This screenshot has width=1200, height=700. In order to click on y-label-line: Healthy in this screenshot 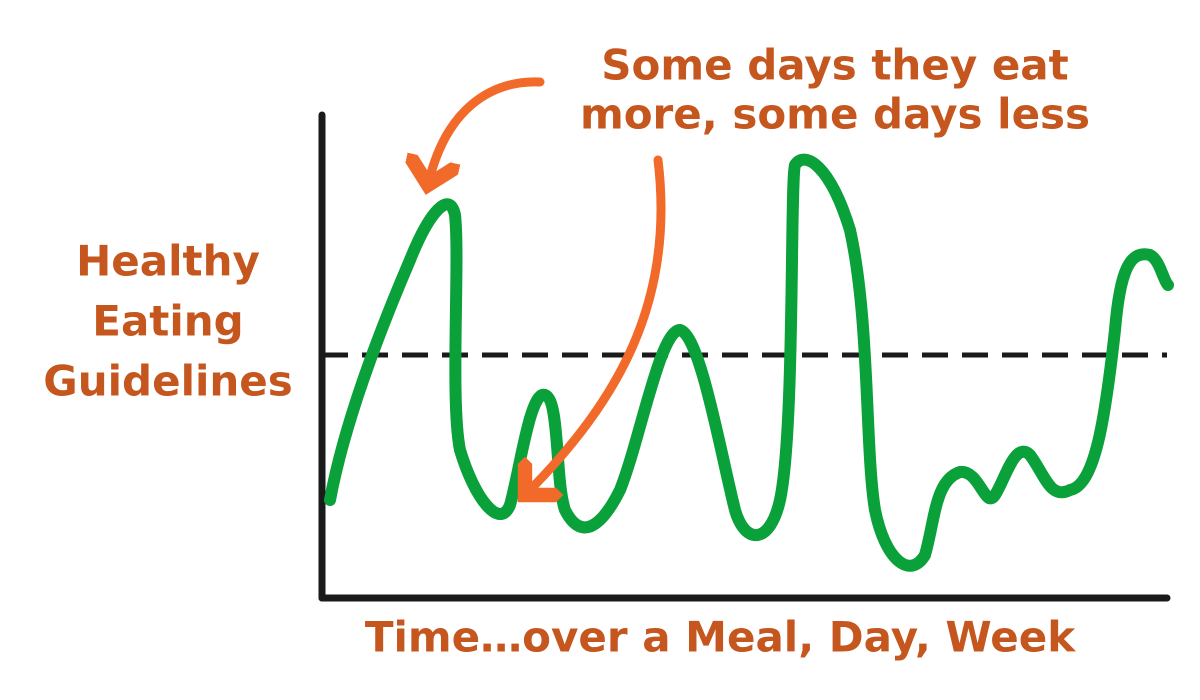, I will do `click(168, 261)`.